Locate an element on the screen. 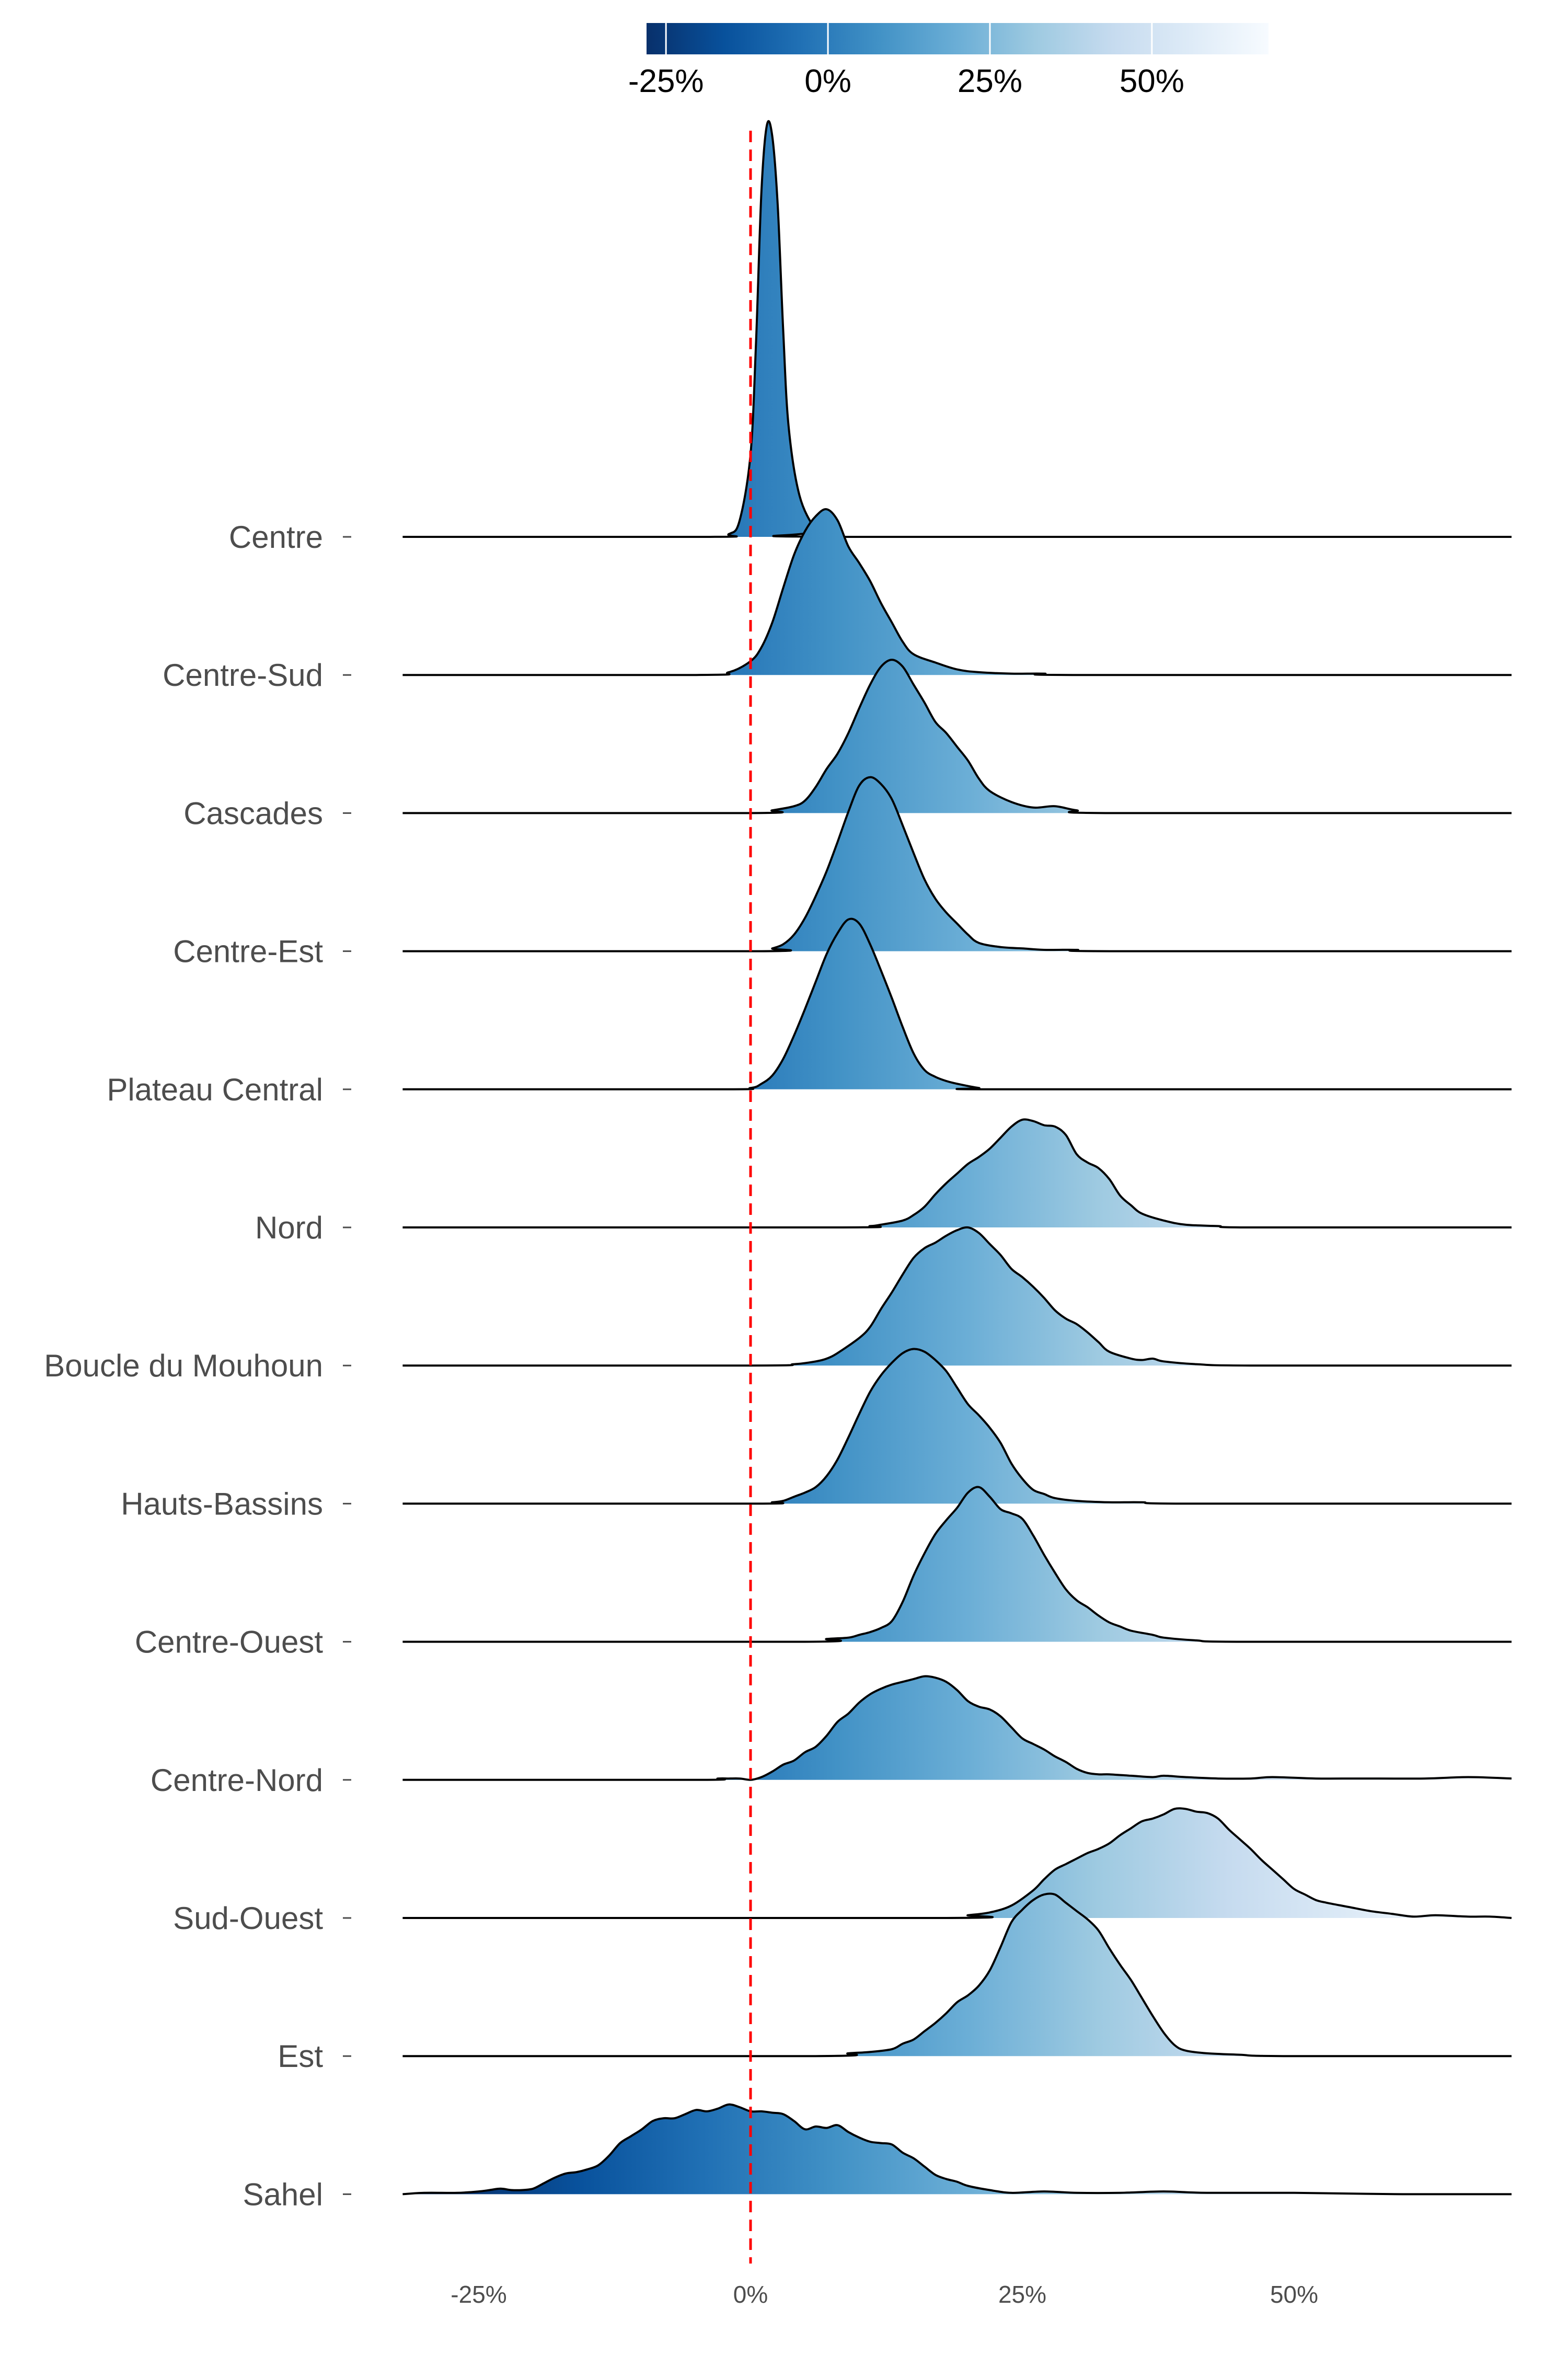 Image resolution: width=1568 pixels, height=2355 pixels. color-legend: -25% 0% 25% 50% is located at coordinates (948, 61).